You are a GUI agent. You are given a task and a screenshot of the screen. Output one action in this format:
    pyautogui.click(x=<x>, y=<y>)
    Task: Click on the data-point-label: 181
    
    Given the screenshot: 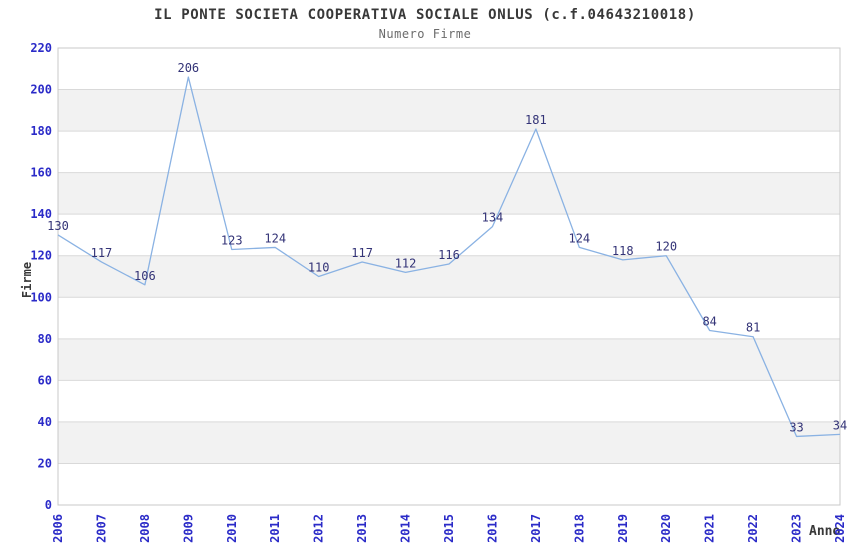 What is the action you would take?
    pyautogui.click(x=536, y=120)
    